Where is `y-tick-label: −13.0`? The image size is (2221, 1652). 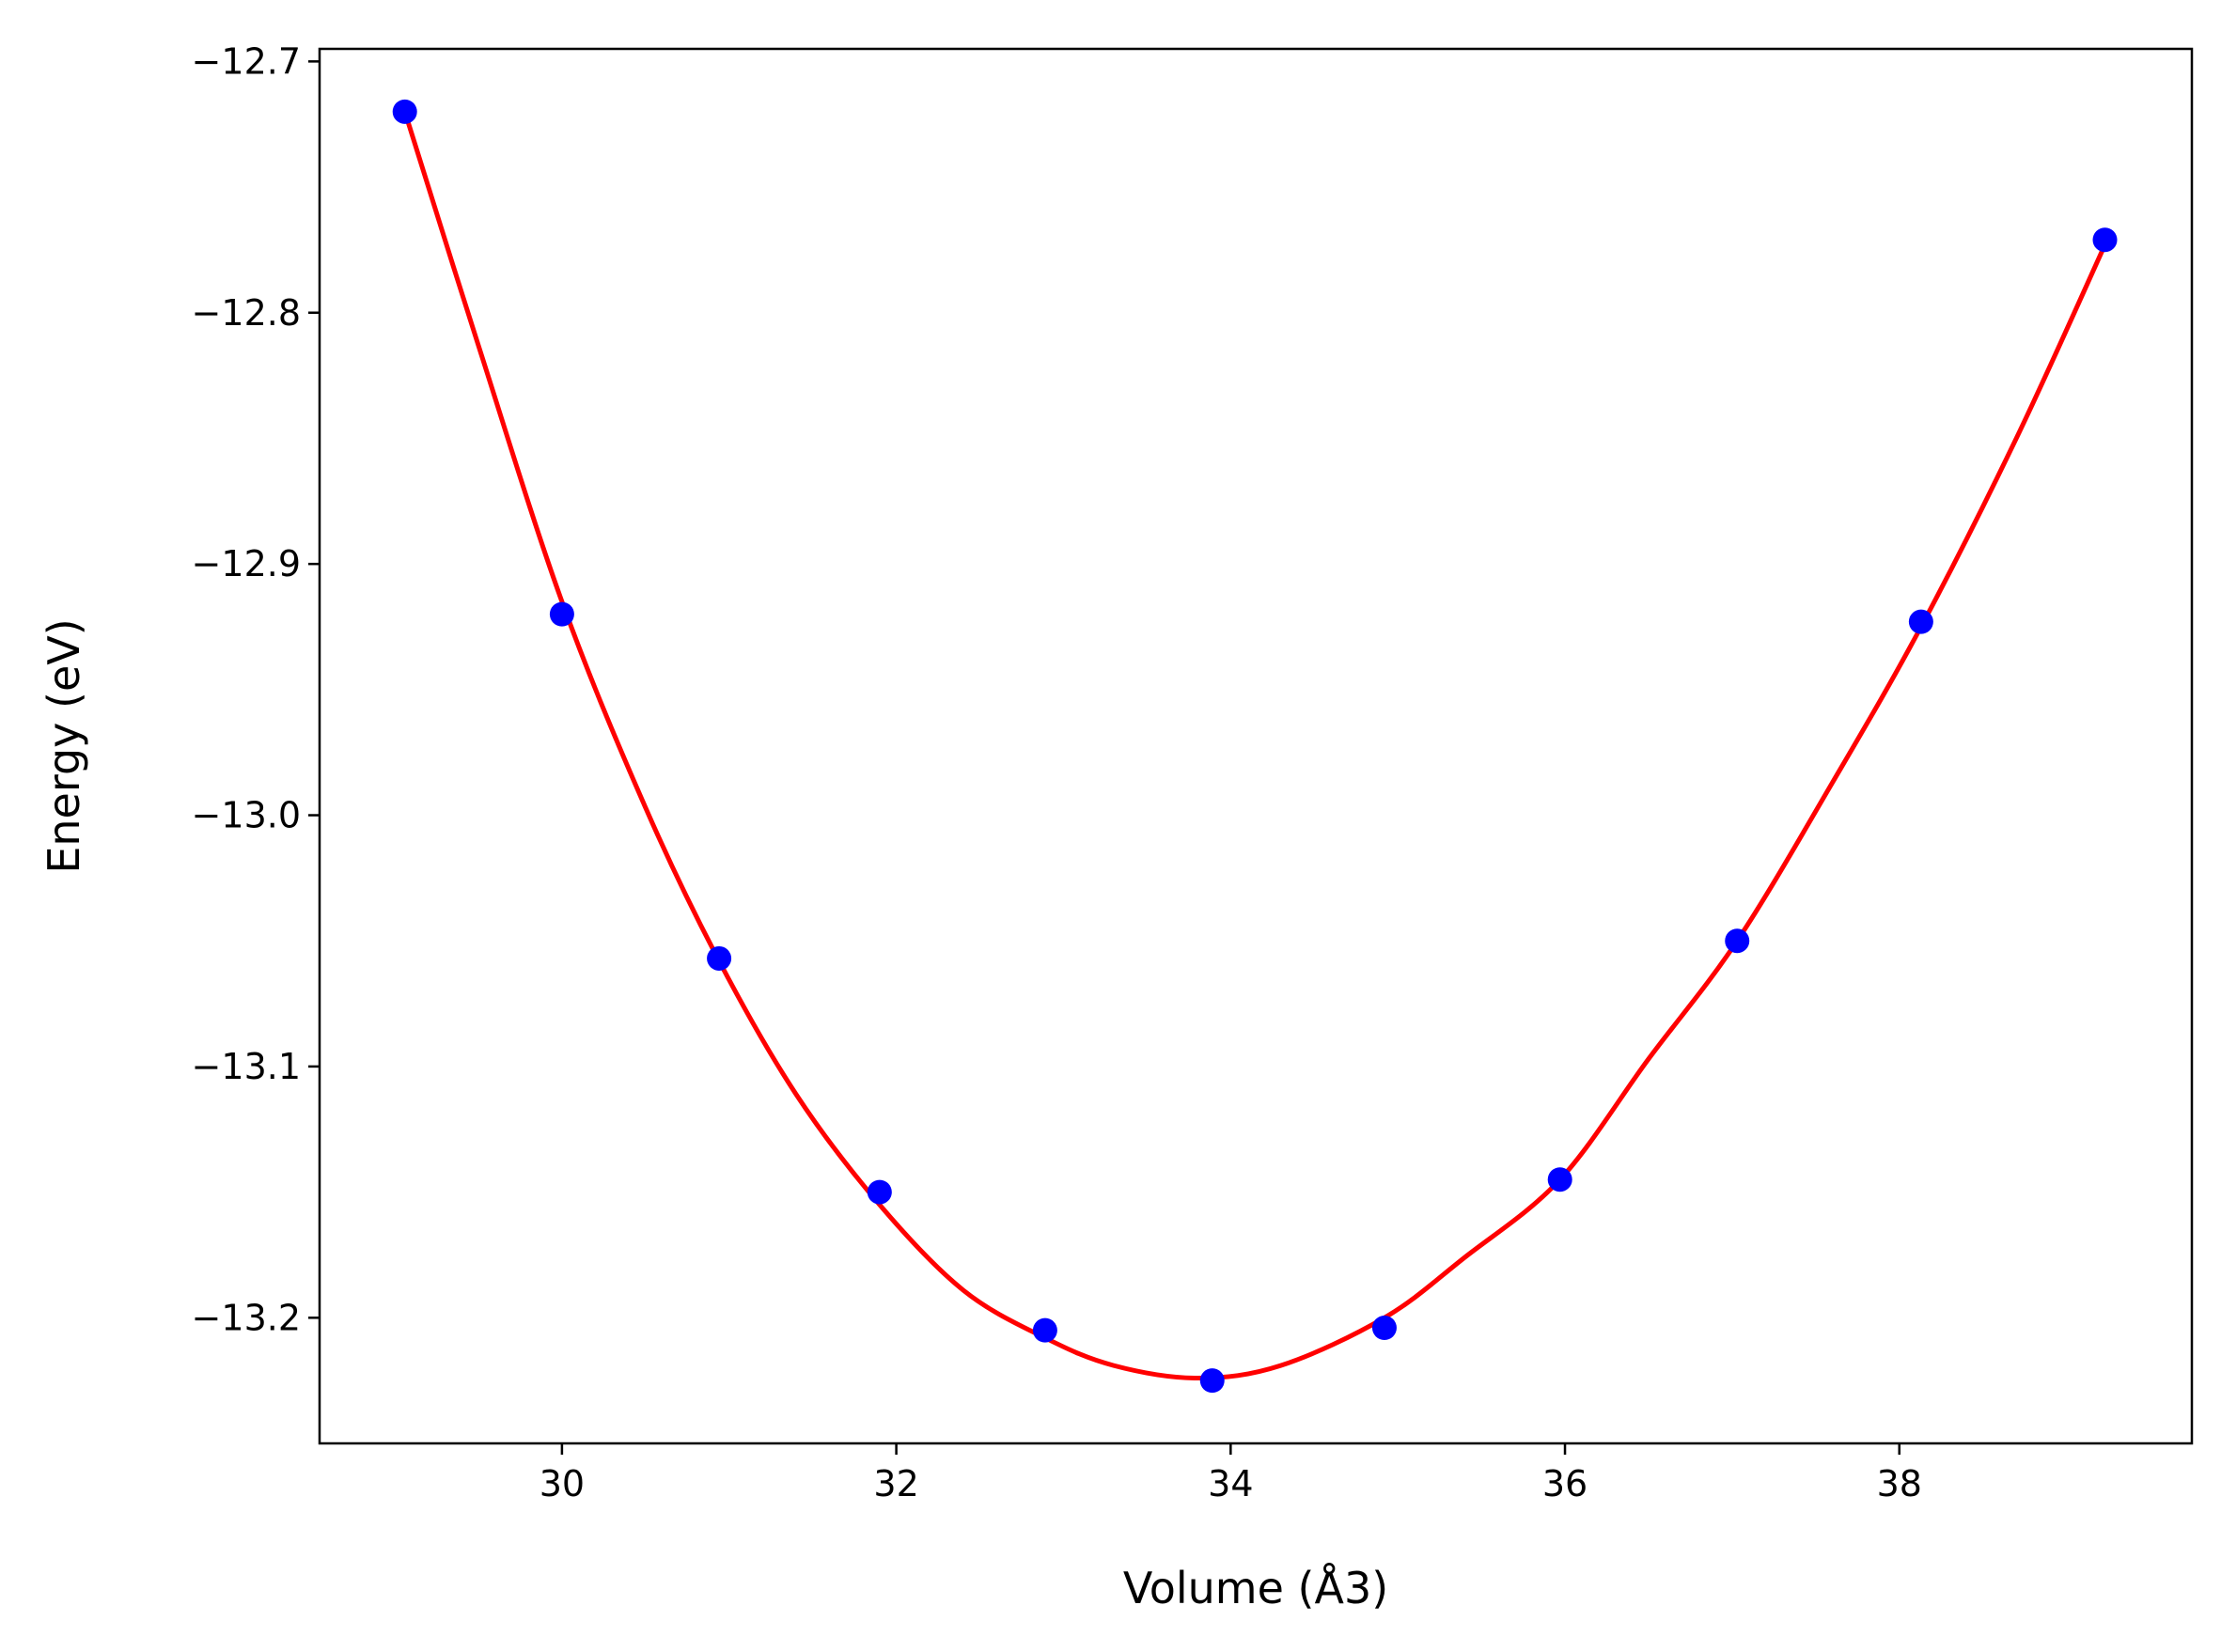 y-tick-label: −13.0 is located at coordinates (246, 815).